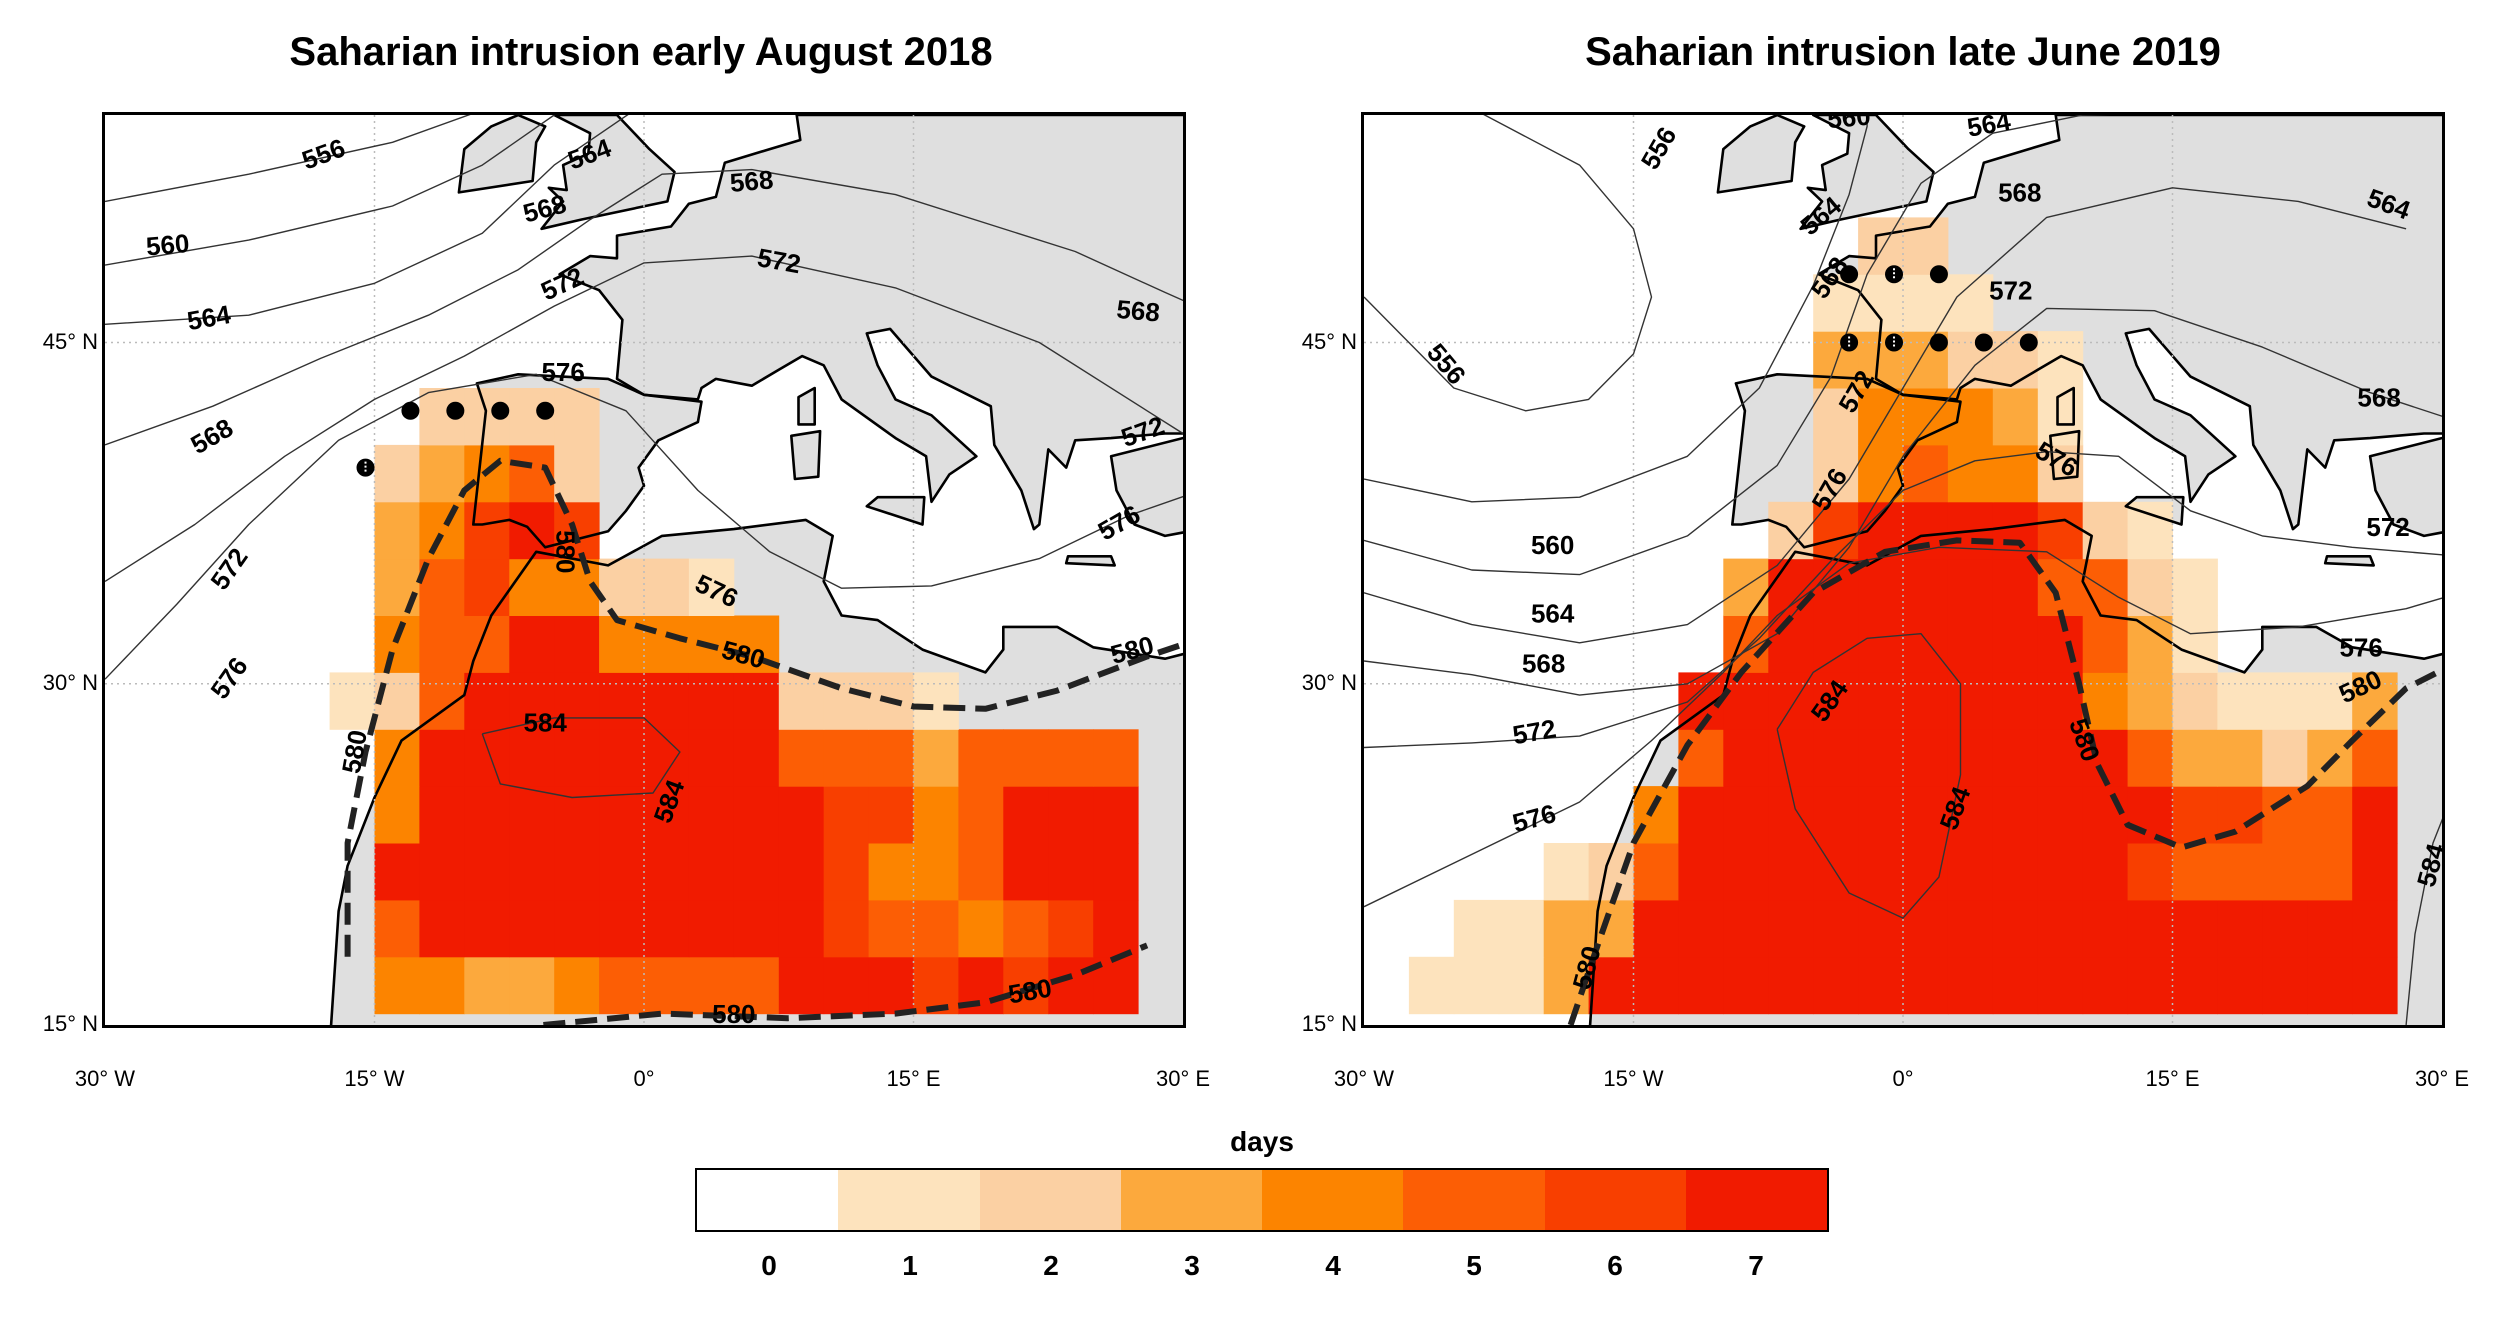 This screenshot has height=1320, width=2500. I want to click on contour-label: 580, so click(1030, 991).